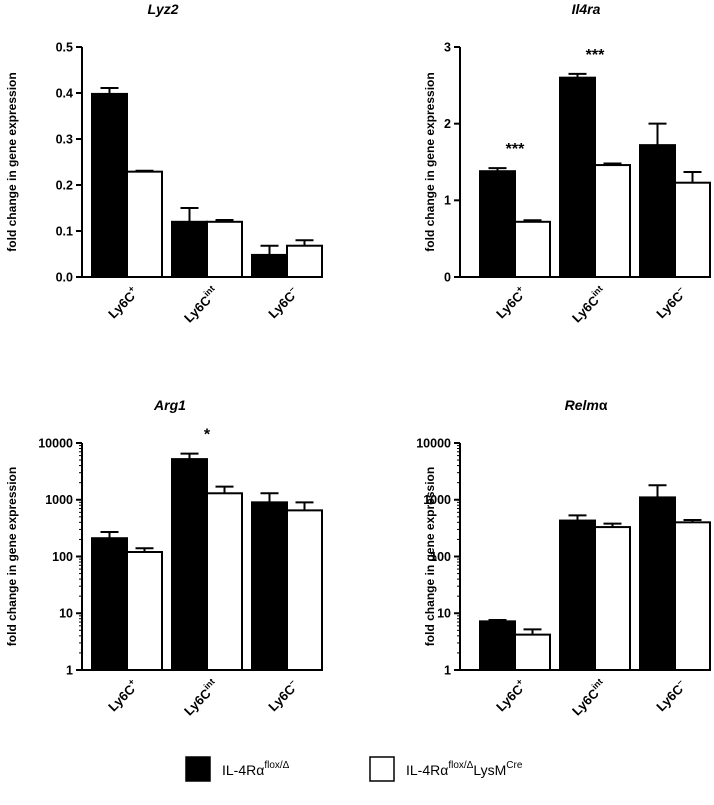 The height and width of the screenshot is (805, 714). I want to click on chart-title: Lyz2, so click(162, 9).